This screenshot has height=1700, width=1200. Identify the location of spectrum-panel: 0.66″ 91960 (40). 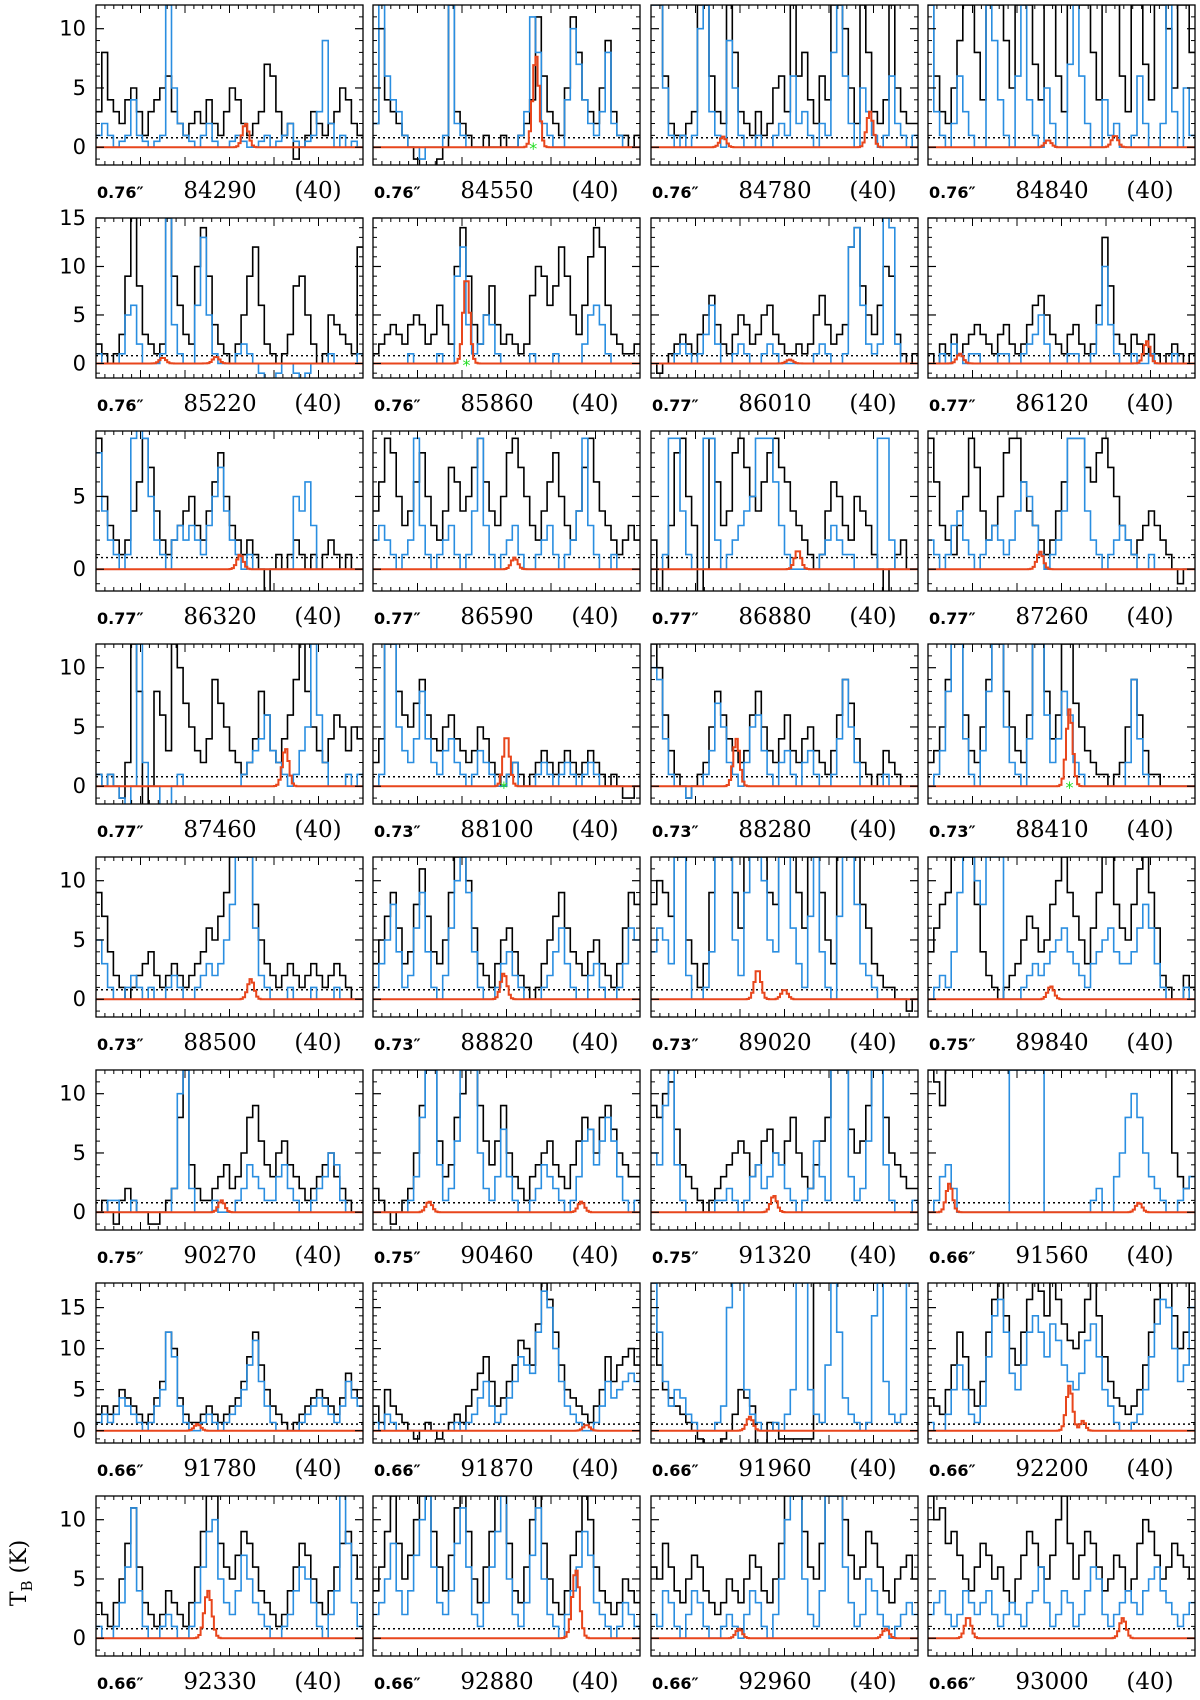
(784, 1382).